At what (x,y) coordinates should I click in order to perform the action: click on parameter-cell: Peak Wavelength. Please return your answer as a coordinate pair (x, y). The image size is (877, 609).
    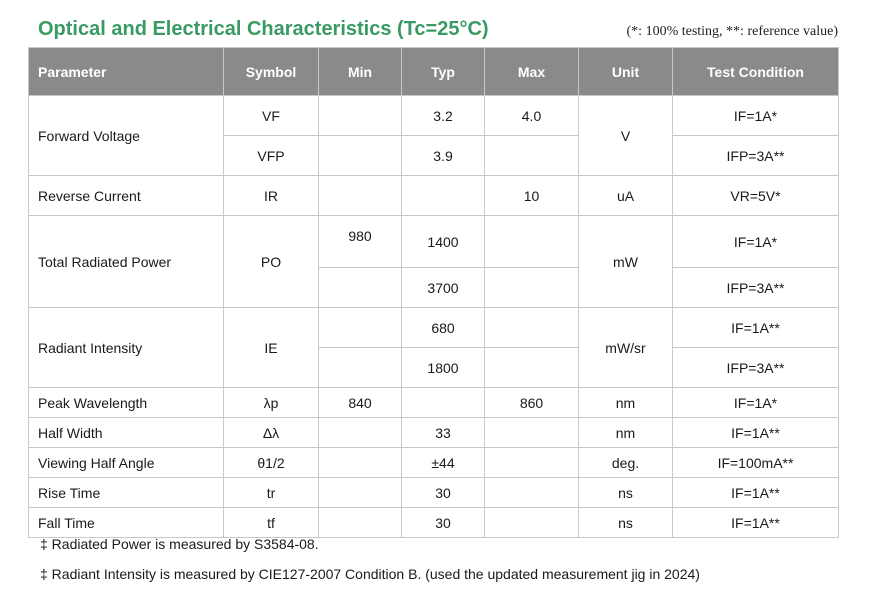
    Looking at the image, I should click on (126, 402).